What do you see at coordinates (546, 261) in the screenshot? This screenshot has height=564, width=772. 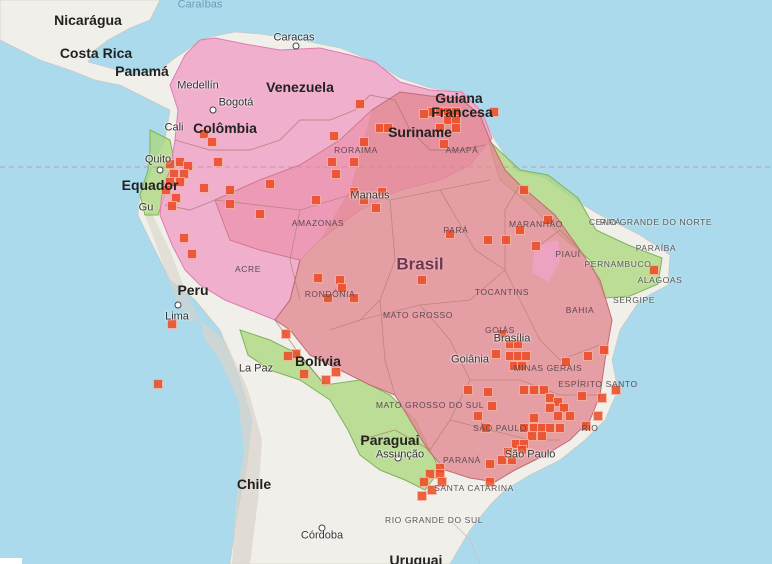 I see `range-pink-piaui` at bounding box center [546, 261].